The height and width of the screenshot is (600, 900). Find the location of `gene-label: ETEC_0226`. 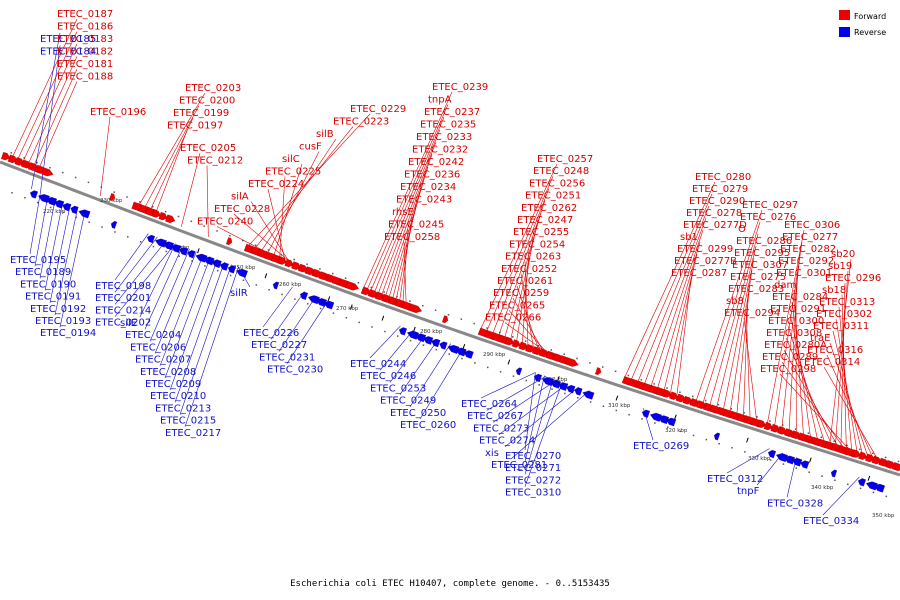

gene-label: ETEC_0226 is located at coordinates (271, 333).